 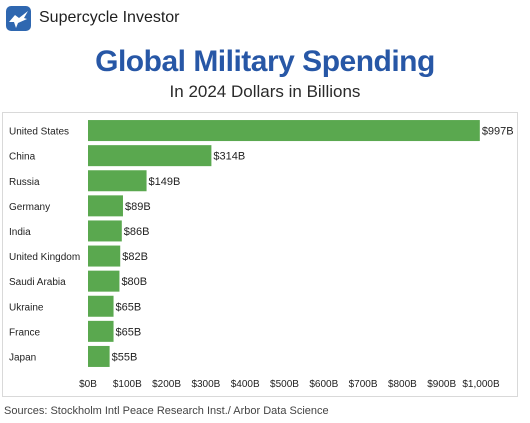 I want to click on category-label: France, so click(x=25, y=332).